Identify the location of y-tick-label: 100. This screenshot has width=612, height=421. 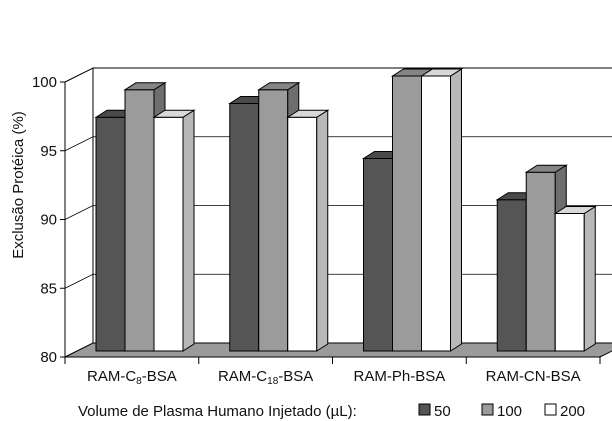
(44, 82).